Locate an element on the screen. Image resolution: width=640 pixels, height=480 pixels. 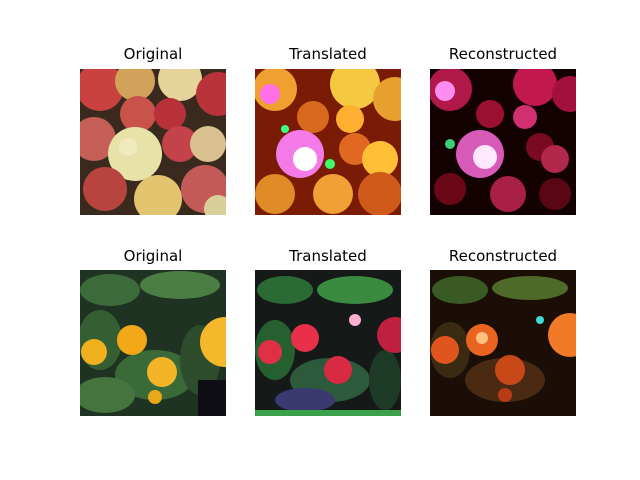
original-oranges-image is located at coordinates (153, 343).